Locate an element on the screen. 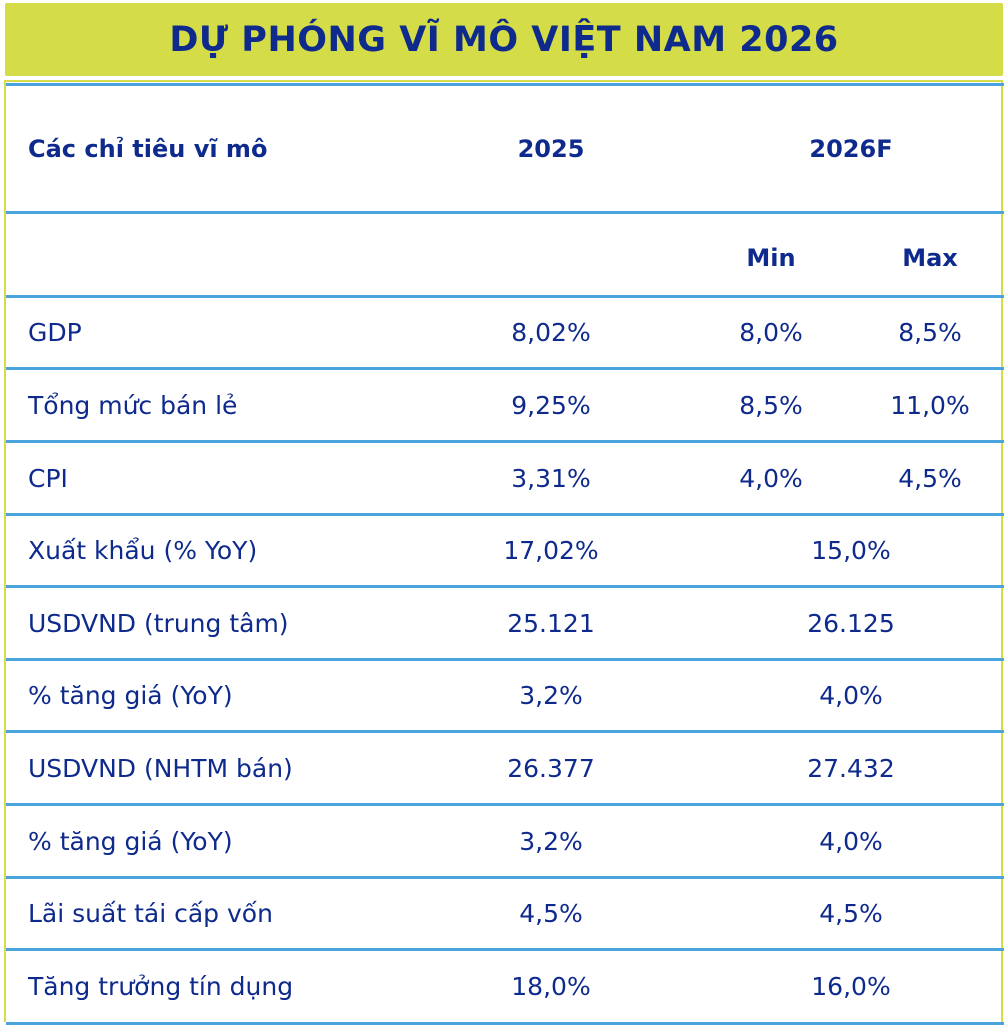 The height and width of the screenshot is (1028, 1008). title-banner: DỰ PHÓNG VĨ MÔ VIỆT NAM 2026 is located at coordinates (504, 39).